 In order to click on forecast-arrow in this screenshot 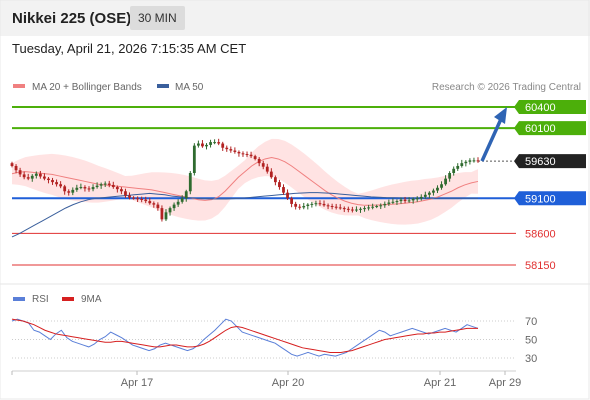, I will do `click(493, 134)`.